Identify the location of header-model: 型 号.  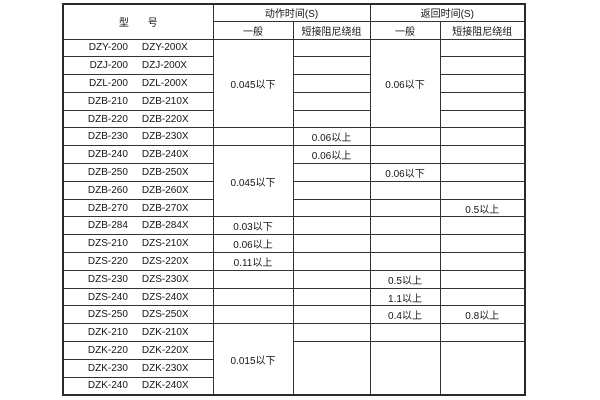
(138, 21).